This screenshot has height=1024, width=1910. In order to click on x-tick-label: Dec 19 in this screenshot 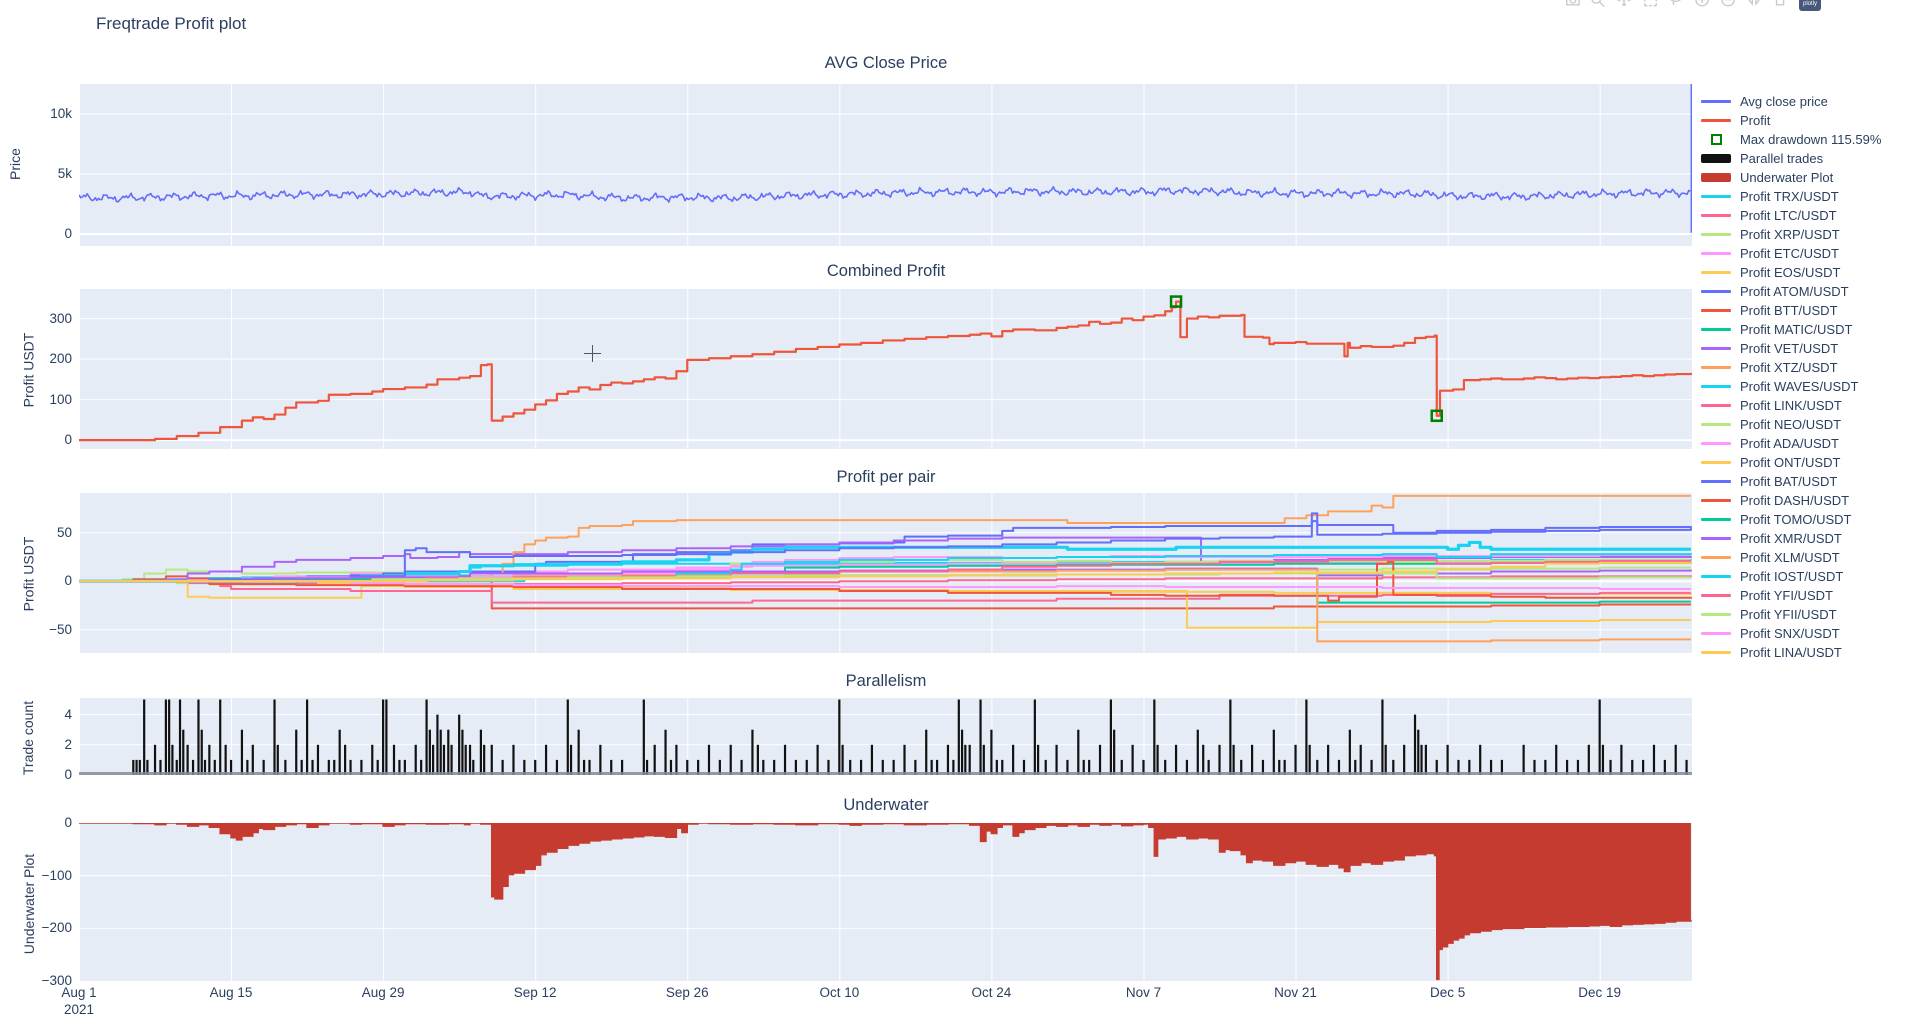, I will do `click(1600, 992)`.